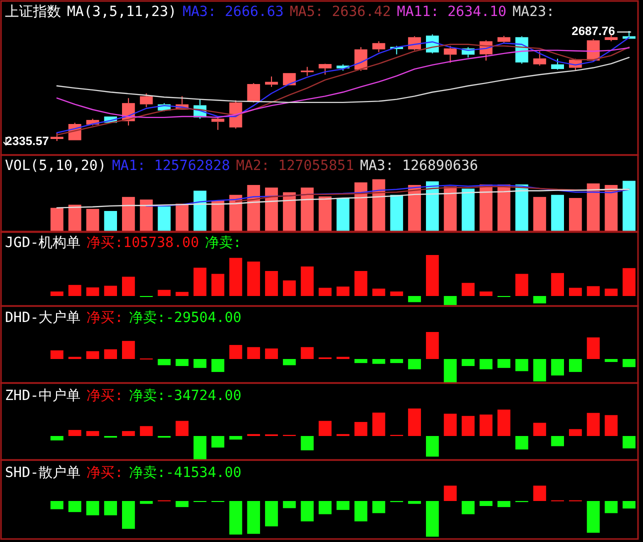 This screenshot has height=542, width=643. I want to click on legend-title: MA(3,5,11,23), so click(122, 12).